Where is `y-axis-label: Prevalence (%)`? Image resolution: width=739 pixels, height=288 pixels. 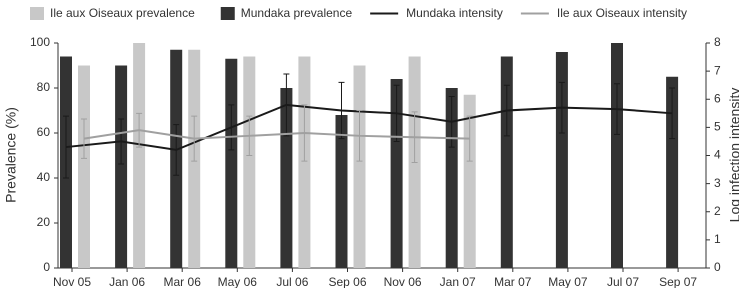
y-axis-label: Prevalence (%) is located at coordinates (11, 155).